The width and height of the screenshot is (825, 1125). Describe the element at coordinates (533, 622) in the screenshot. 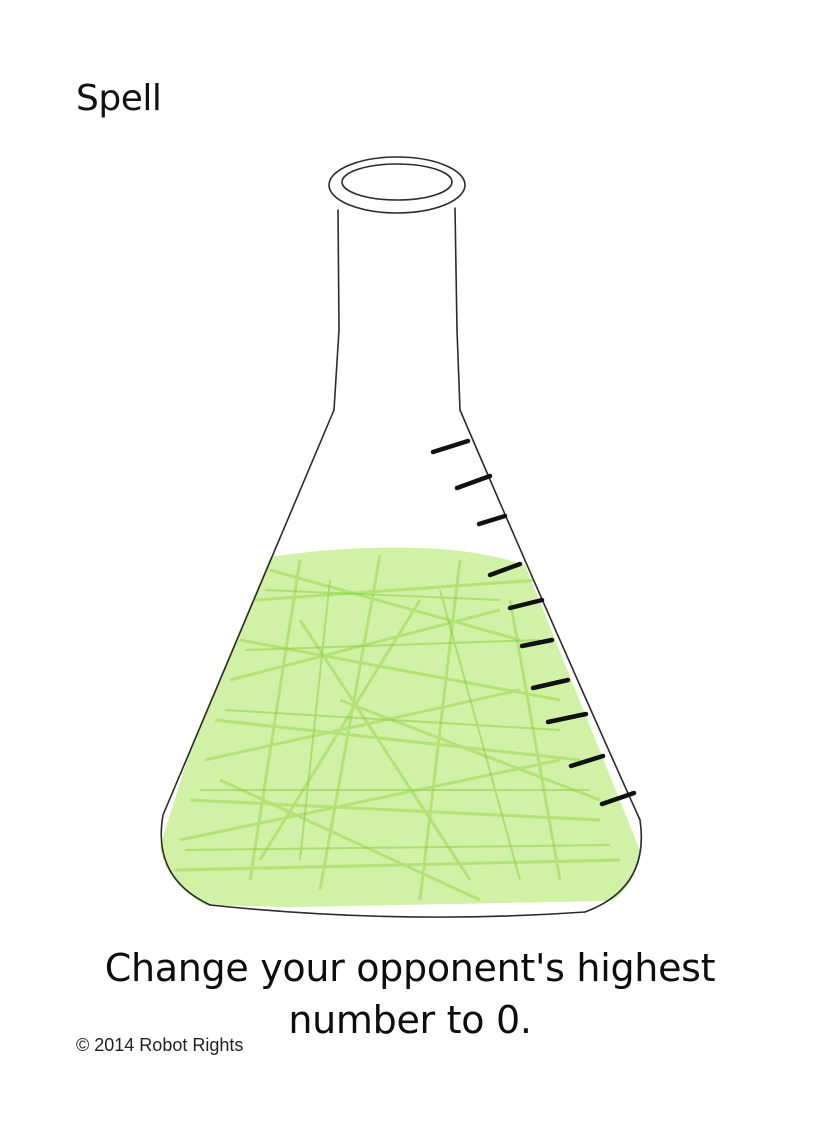

I see `graduation-marks` at that location.